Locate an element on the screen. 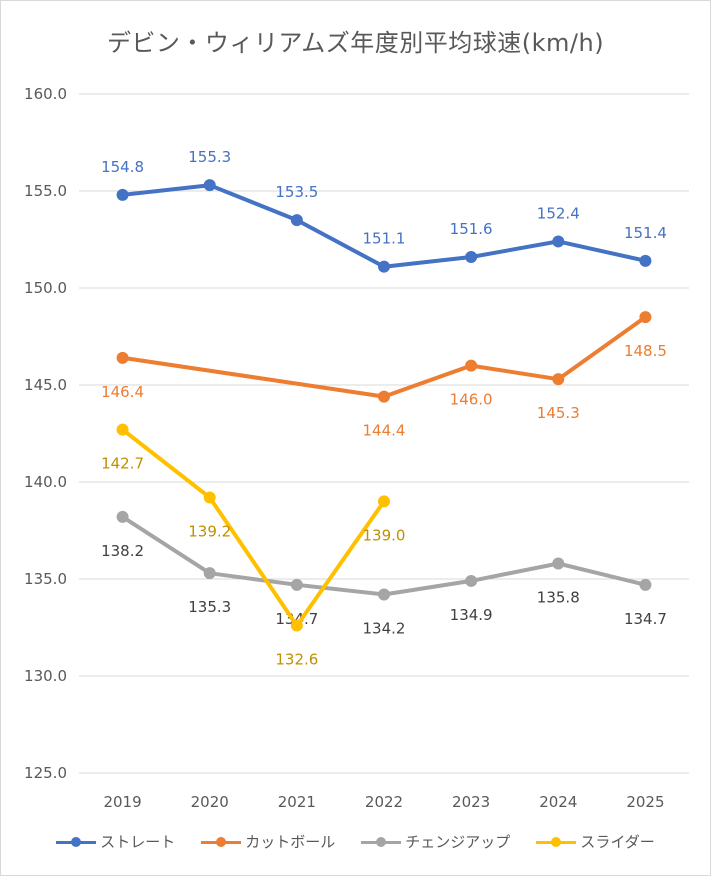  y-tick-label: 145.0 is located at coordinates (45, 385).